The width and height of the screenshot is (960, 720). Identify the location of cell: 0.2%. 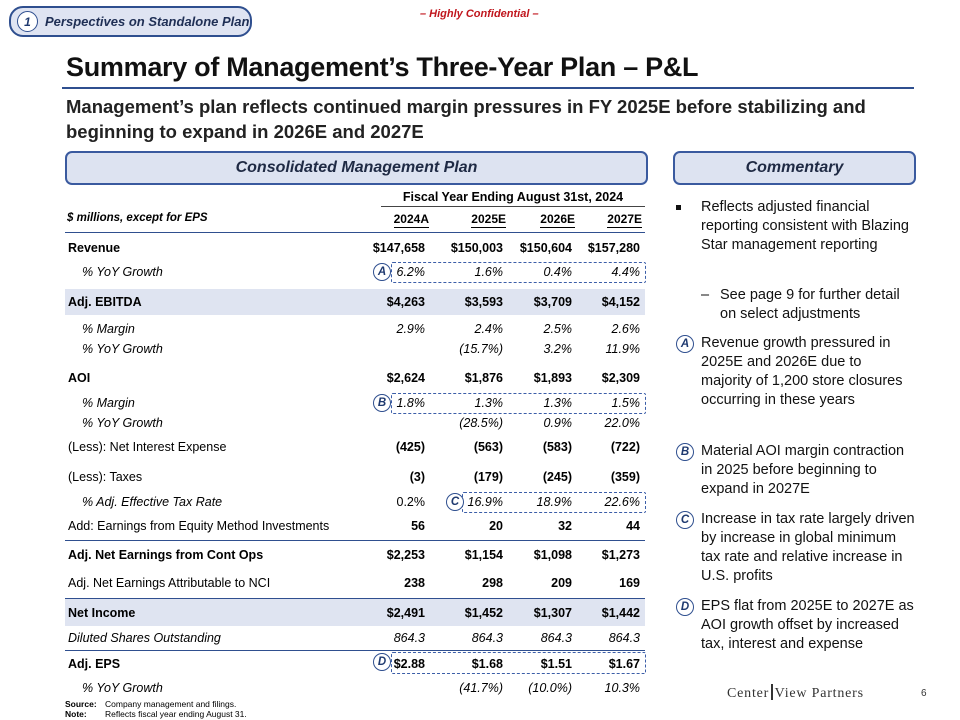
(411, 502).